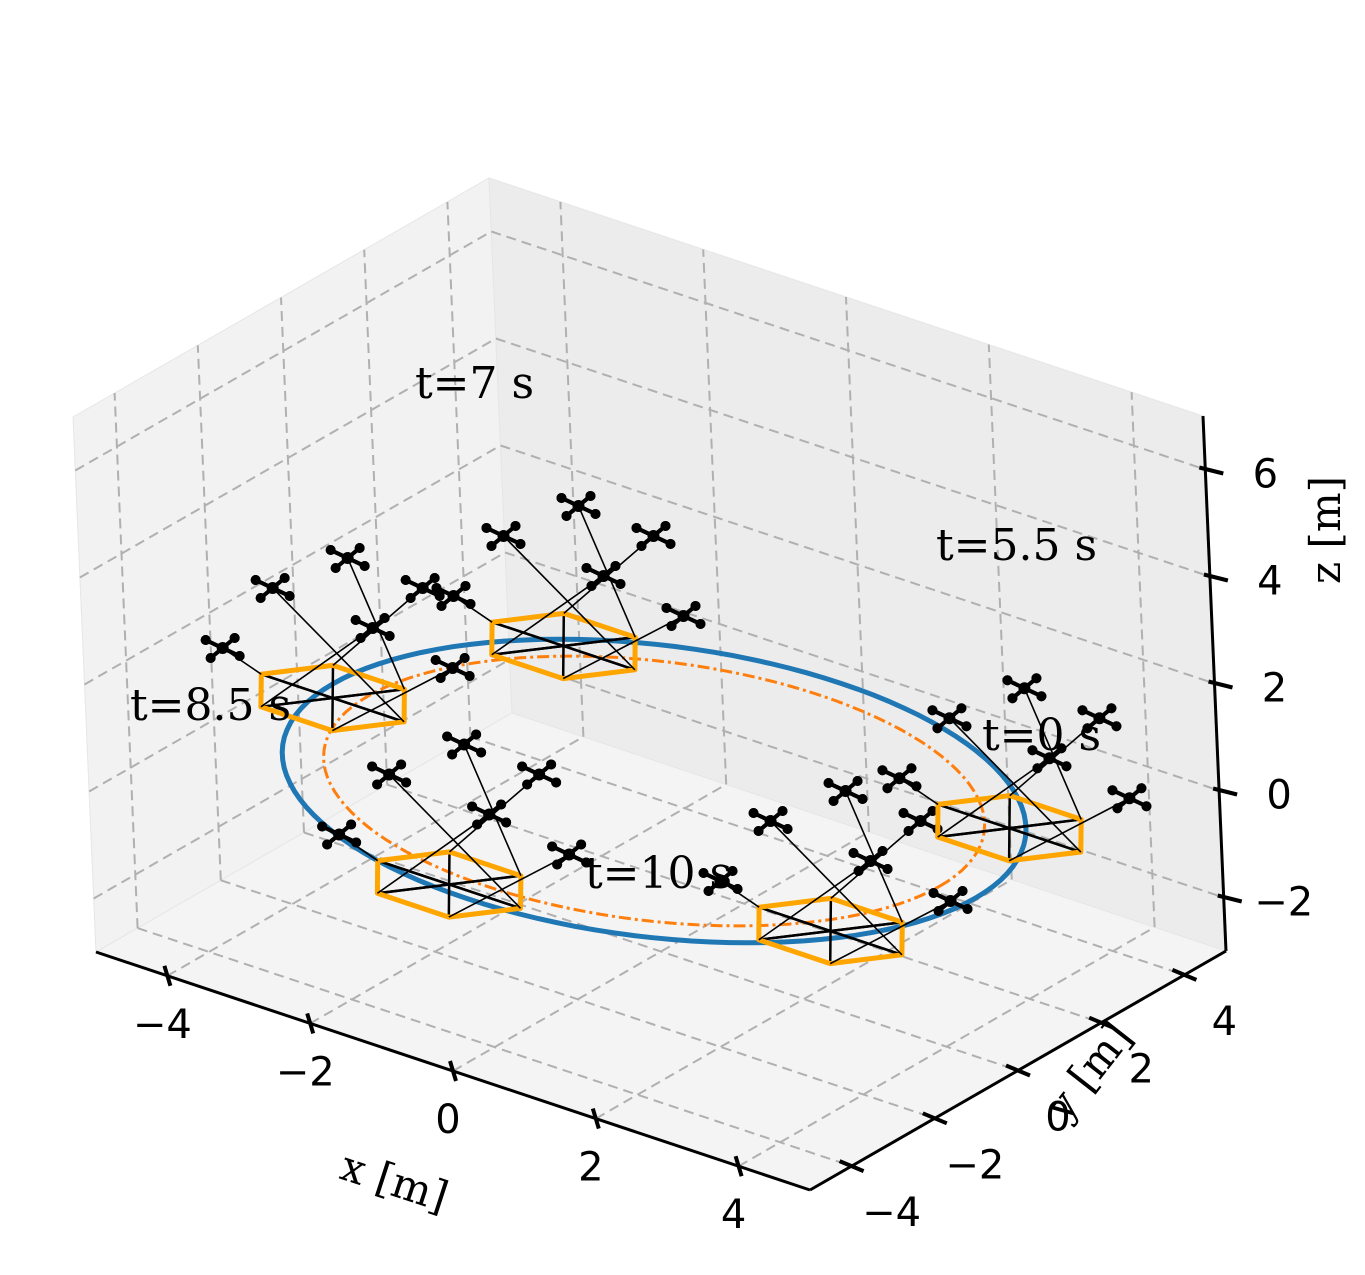  I want to click on x-tick-label: −4, so click(162, 1025).